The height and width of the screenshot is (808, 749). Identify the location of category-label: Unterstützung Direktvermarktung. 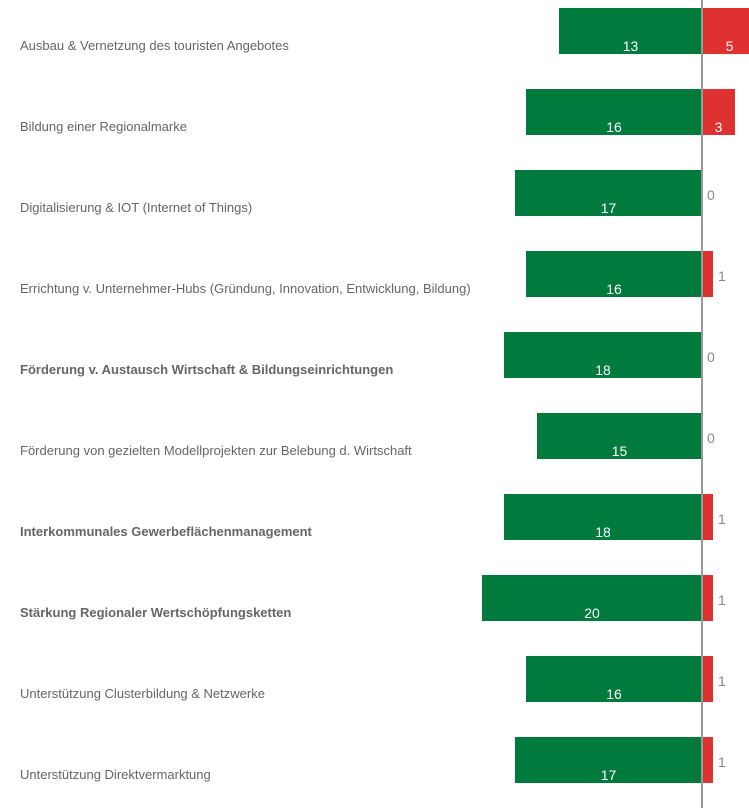
(115, 774).